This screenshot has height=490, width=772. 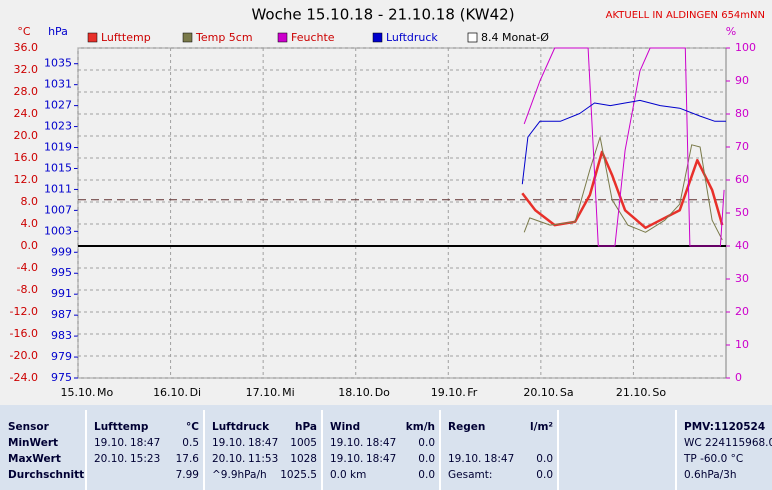 What do you see at coordinates (742, 311) in the screenshot?
I see `y3-tick-label: 20` at bounding box center [742, 311].